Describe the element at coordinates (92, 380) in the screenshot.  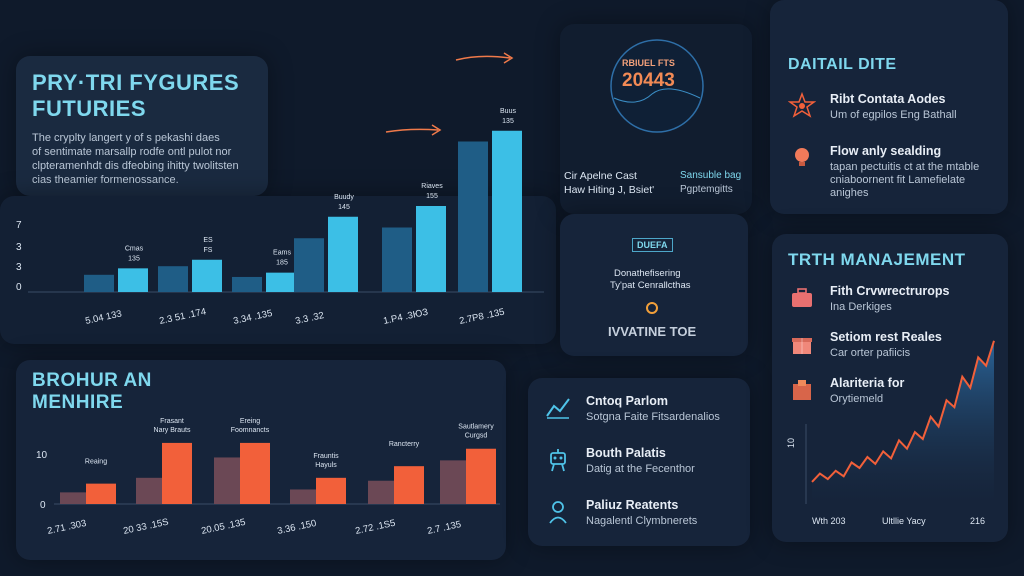
I see `bottom-chart-title-line1: BROHUR AN` at that location.